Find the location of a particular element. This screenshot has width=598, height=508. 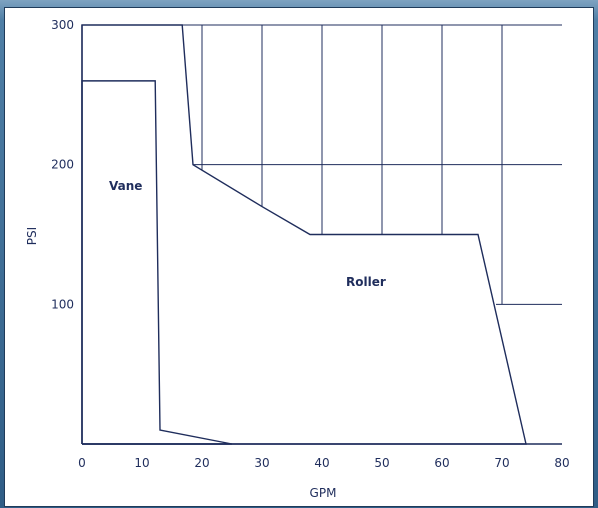

y-tick-label: 100 is located at coordinates (62, 304).